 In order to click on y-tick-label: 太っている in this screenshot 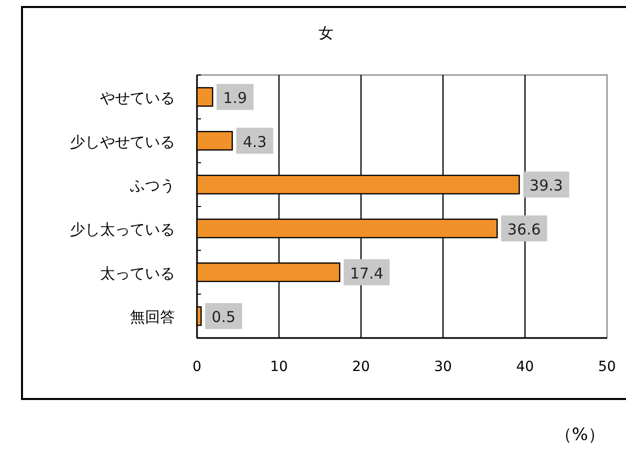, I will do `click(137, 273)`.